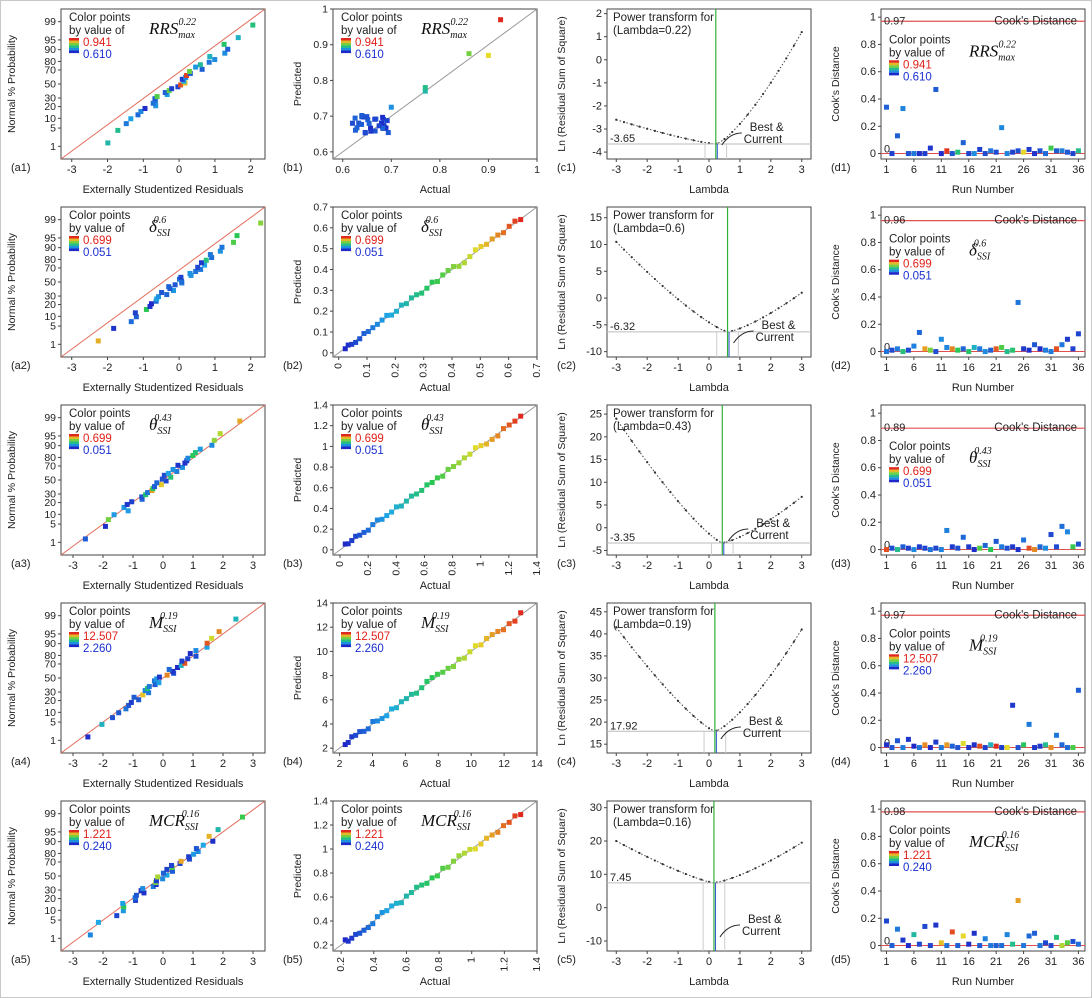 Image resolution: width=1092 pixels, height=998 pixels. Describe the element at coordinates (596, 415) in the screenshot. I see `y-tick-label: 25` at that location.